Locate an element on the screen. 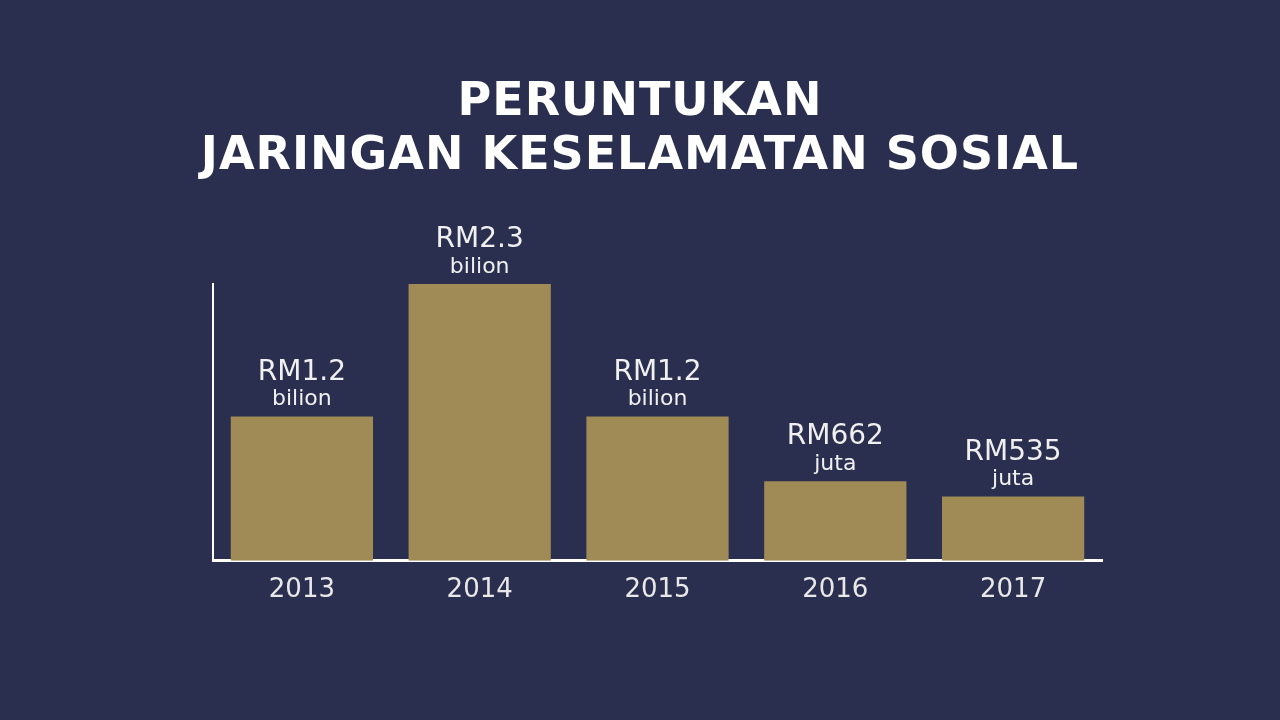 This screenshot has width=1280, height=720. data-label: RM2.3 bilion is located at coordinates (479, 249).